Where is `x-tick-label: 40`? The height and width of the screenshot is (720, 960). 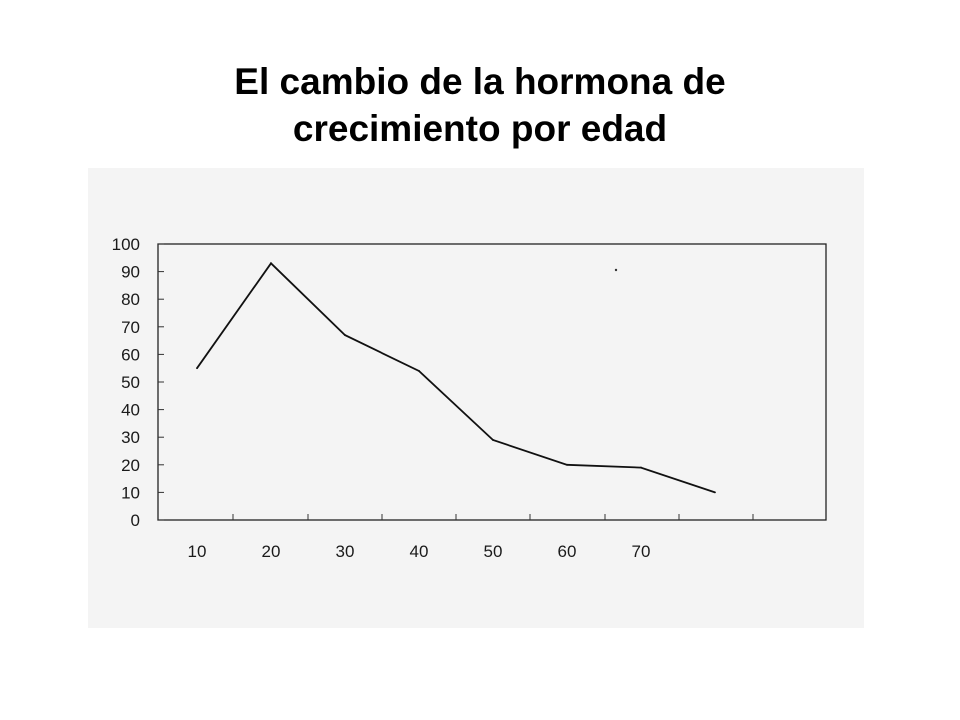 x-tick-label: 40 is located at coordinates (419, 551).